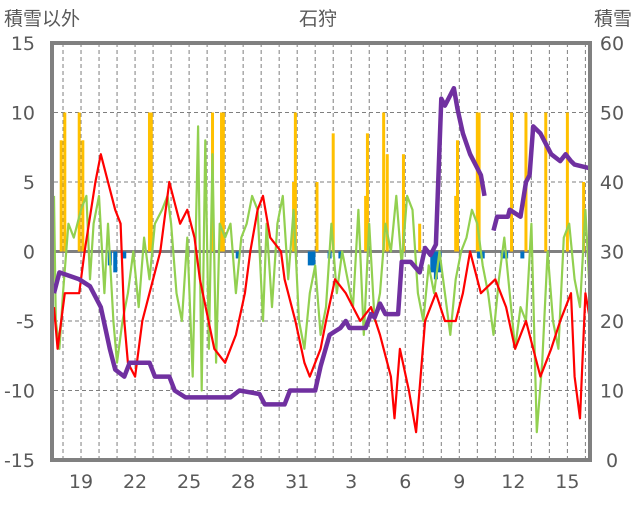 The image size is (636, 505). I want to click on right-tick-label: 20, so click(612, 322).